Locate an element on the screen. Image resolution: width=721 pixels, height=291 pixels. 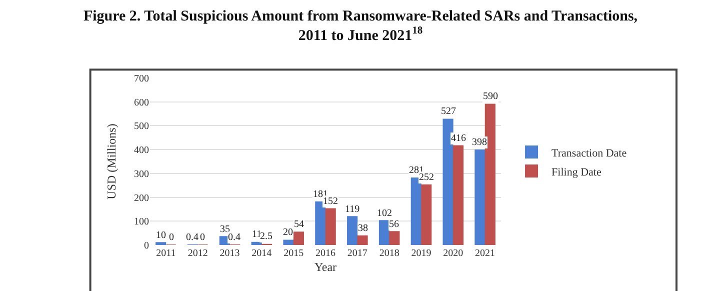
x-tick-label: 2019 is located at coordinates (421, 253).